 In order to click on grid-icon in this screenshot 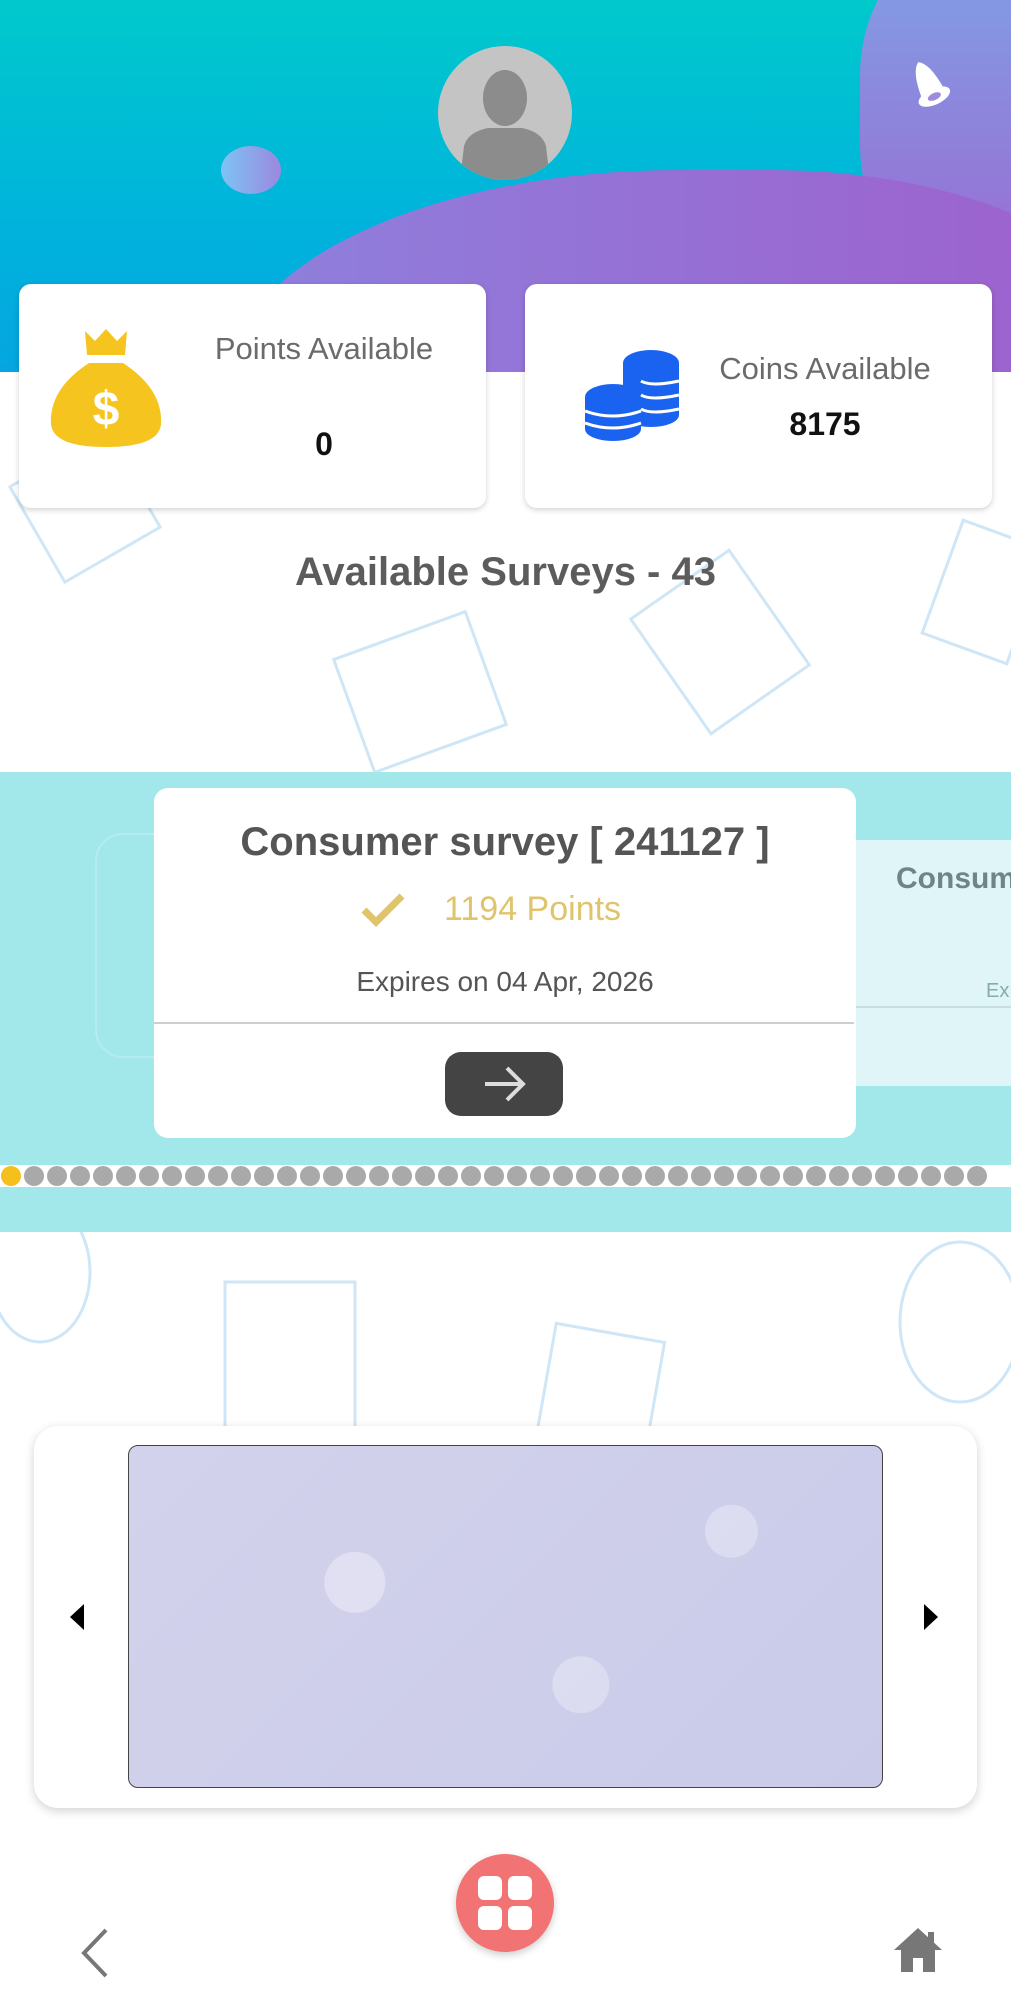, I will do `click(505, 1903)`.